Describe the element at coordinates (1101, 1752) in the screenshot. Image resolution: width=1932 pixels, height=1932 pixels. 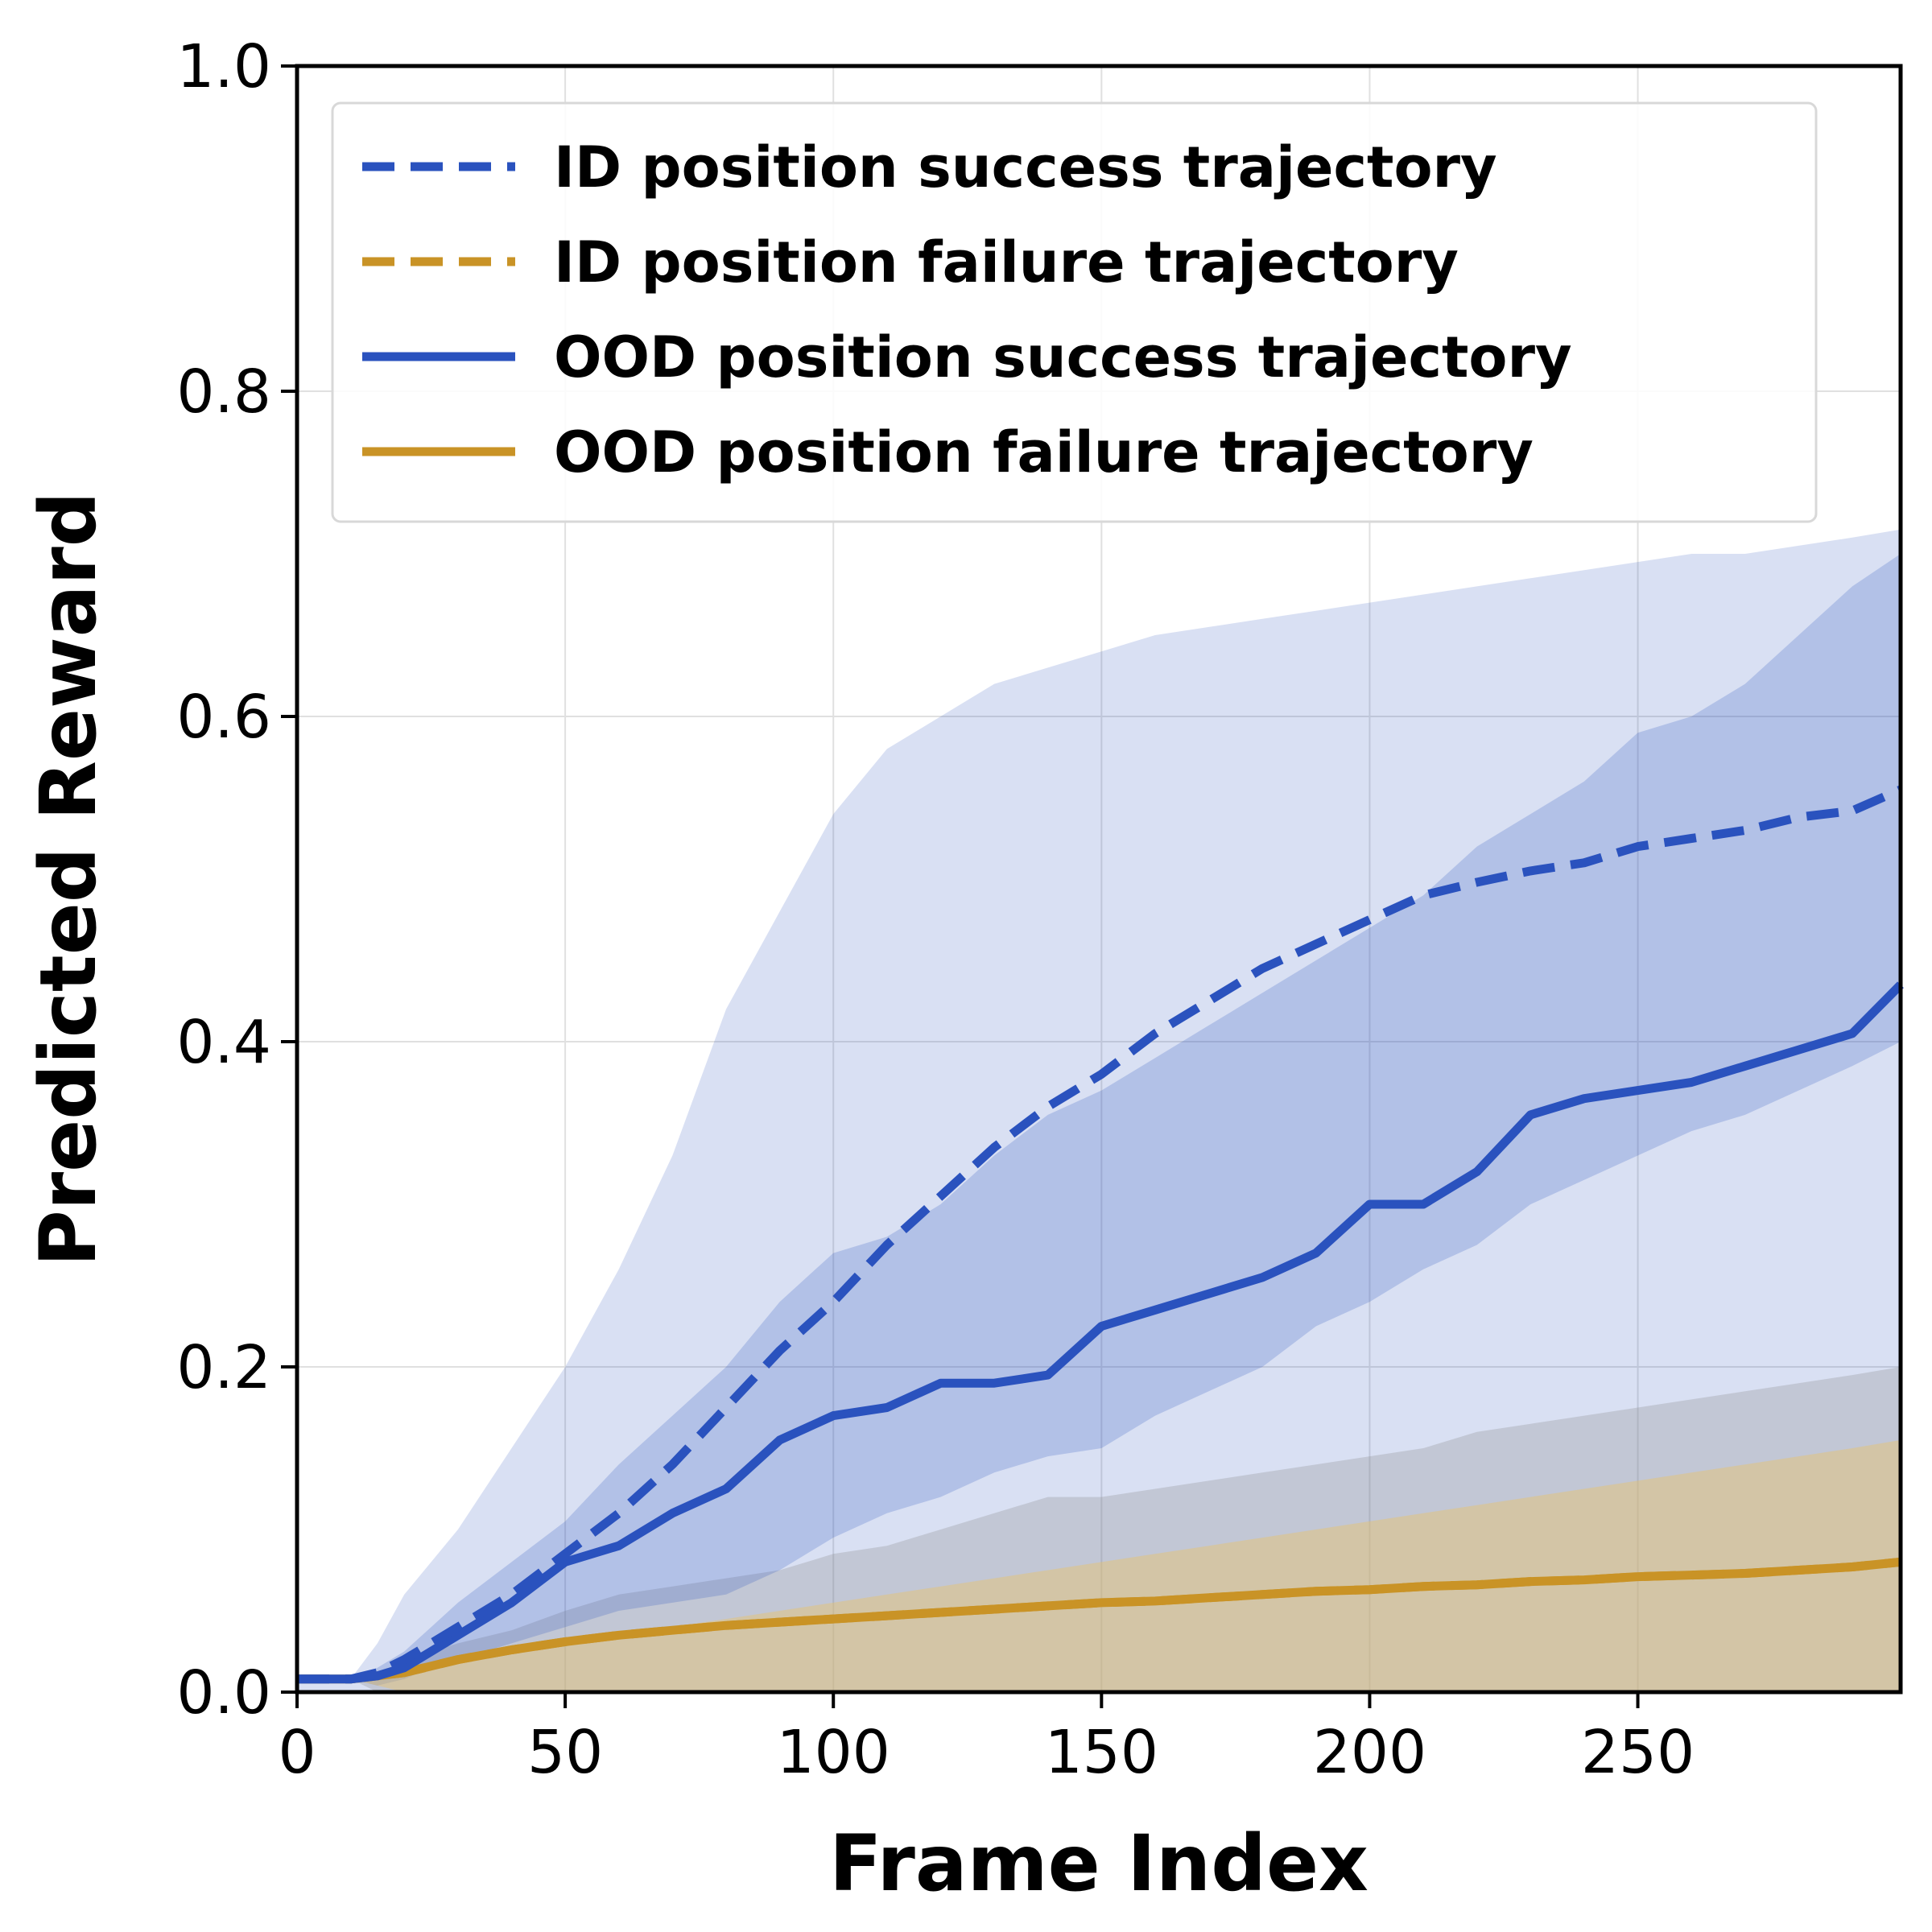
I see `x-tick-label: 150` at that location.